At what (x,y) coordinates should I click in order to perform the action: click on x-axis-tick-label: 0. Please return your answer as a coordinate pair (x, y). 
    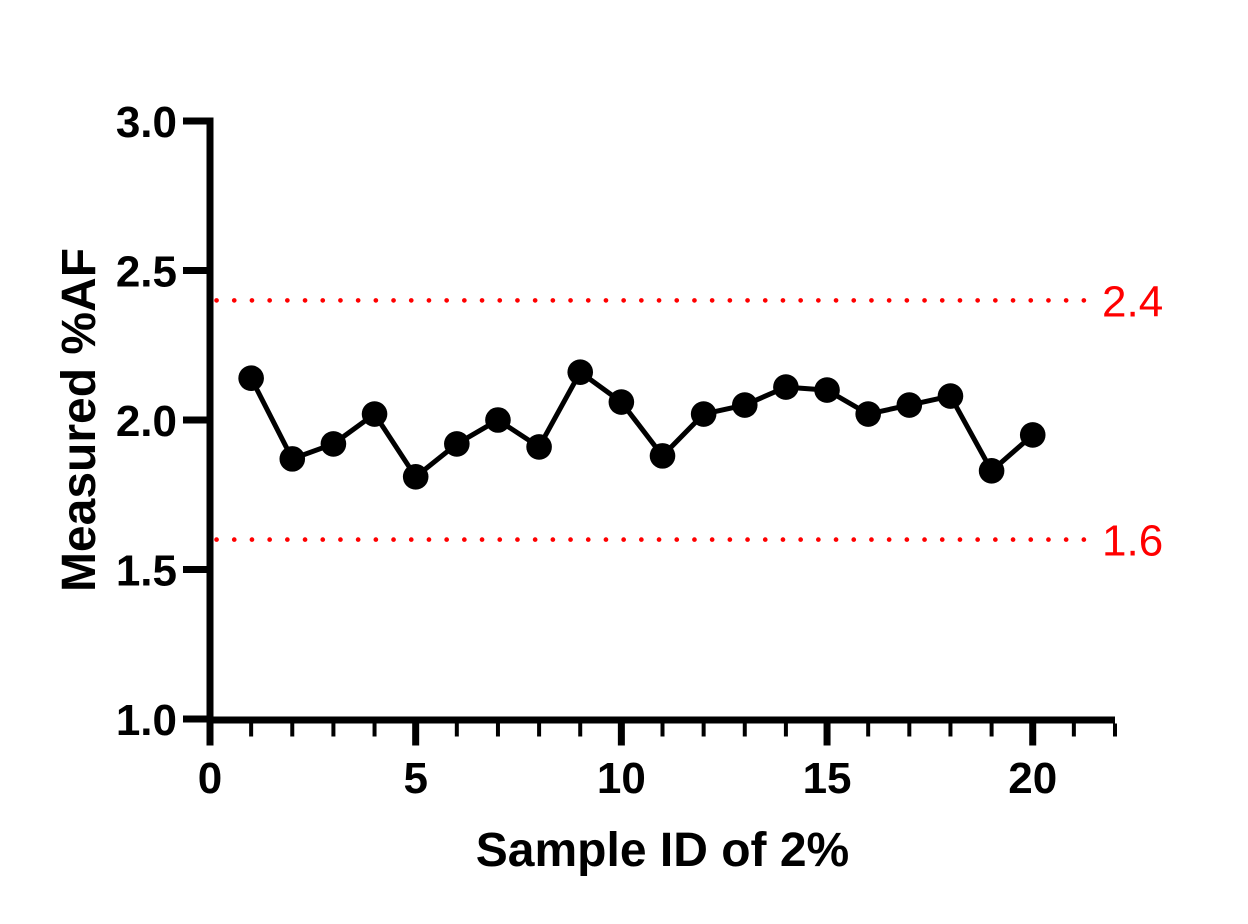
    Looking at the image, I should click on (210, 778).